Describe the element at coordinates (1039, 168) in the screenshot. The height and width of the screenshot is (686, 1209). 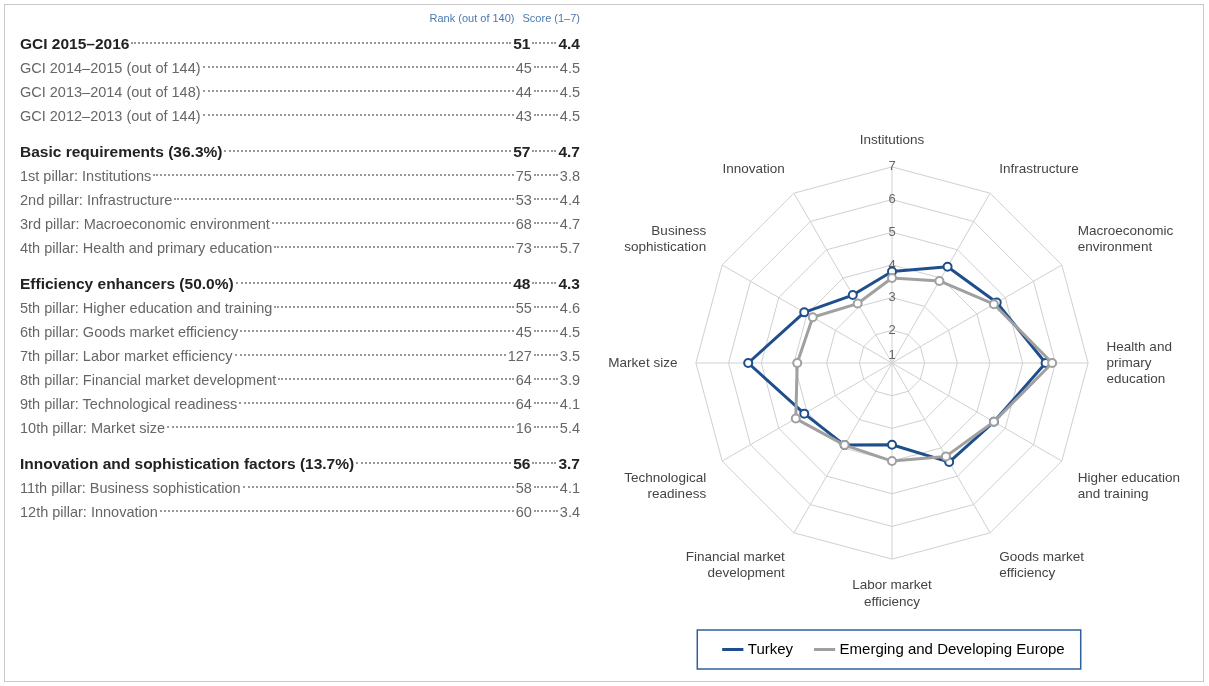
I see `spoke-label: Infrastructure` at that location.